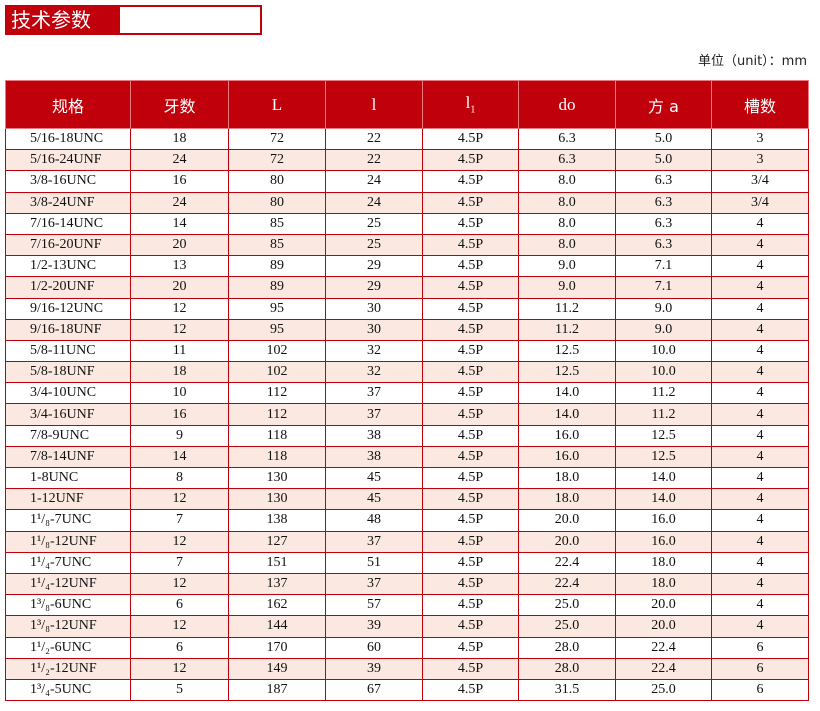 This screenshot has width=820, height=711. What do you see at coordinates (68, 563) in the screenshot?
I see `table-cell: 1¹/₄-7UNC` at bounding box center [68, 563].